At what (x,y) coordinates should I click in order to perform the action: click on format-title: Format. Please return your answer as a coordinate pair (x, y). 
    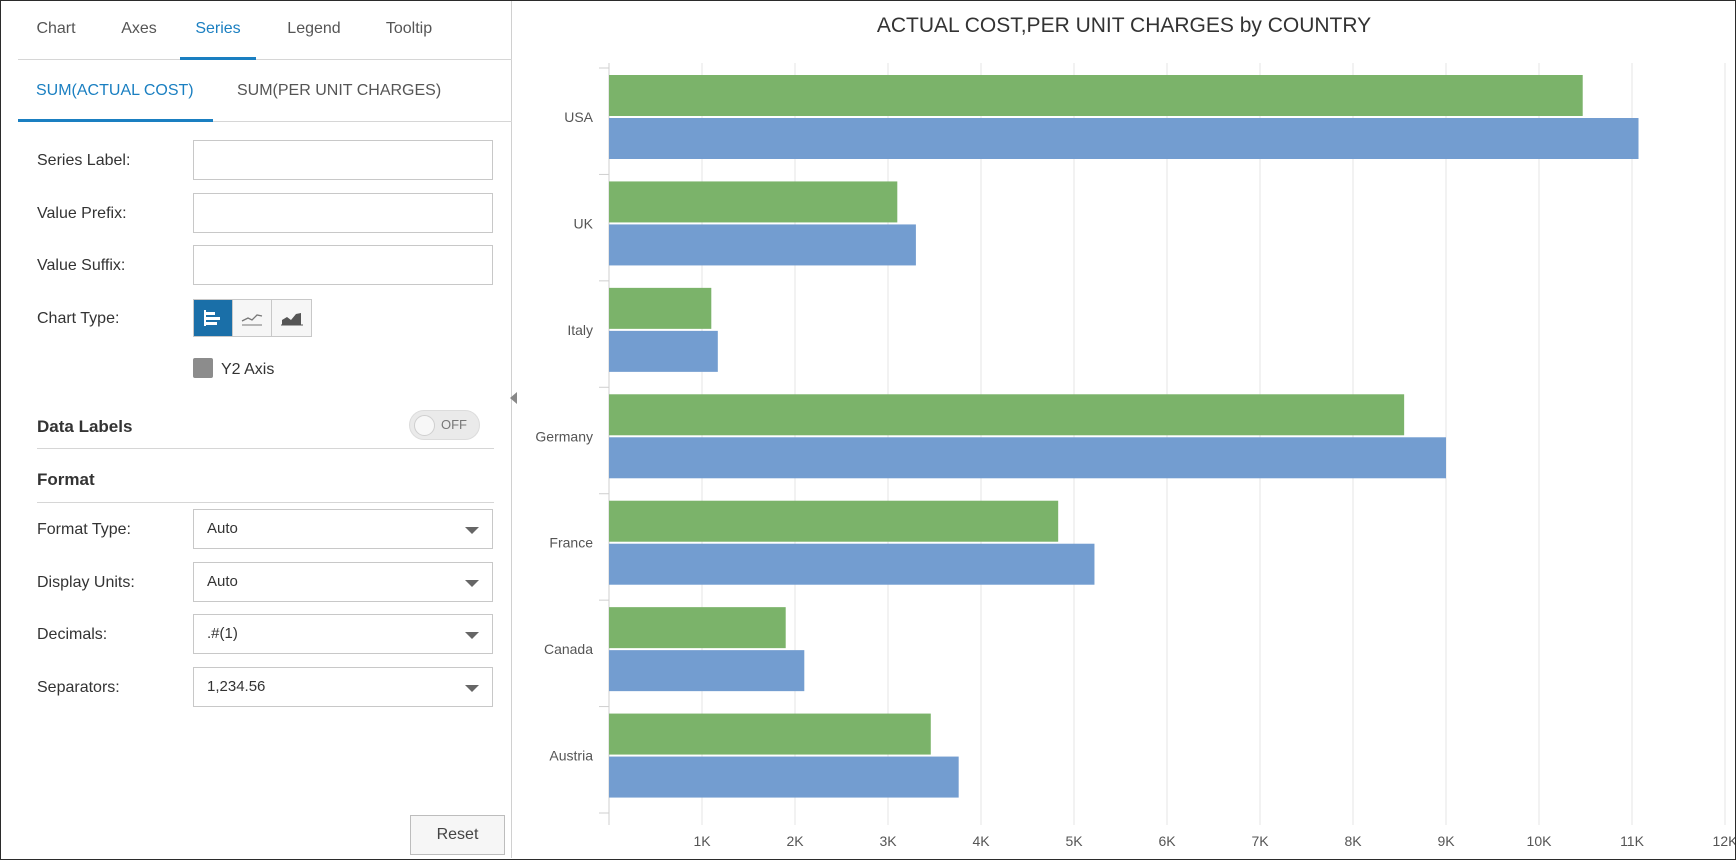
    Looking at the image, I should click on (66, 479).